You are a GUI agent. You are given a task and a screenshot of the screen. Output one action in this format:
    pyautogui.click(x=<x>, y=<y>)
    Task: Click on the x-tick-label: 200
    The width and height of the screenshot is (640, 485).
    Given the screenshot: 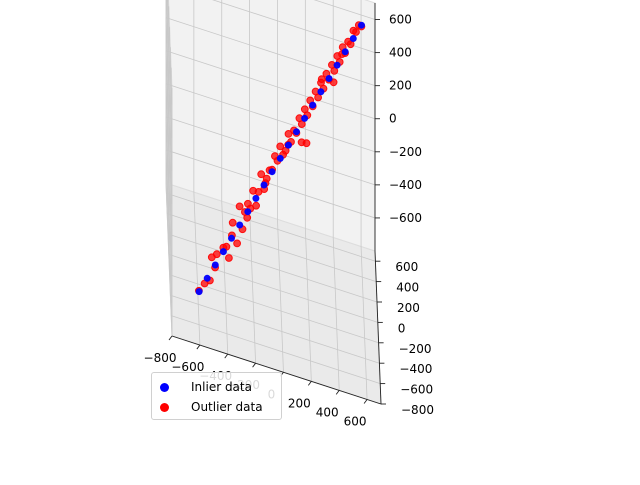 What is the action you would take?
    pyautogui.click(x=299, y=403)
    